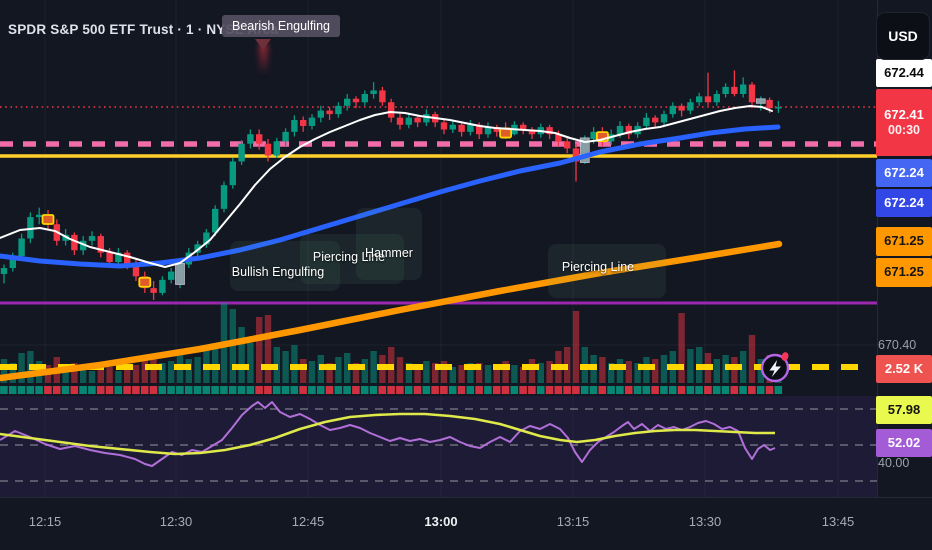 The width and height of the screenshot is (932, 550). I want to click on pattern-label-bullish-engulfing: Bullish Engulfing, so click(278, 272).